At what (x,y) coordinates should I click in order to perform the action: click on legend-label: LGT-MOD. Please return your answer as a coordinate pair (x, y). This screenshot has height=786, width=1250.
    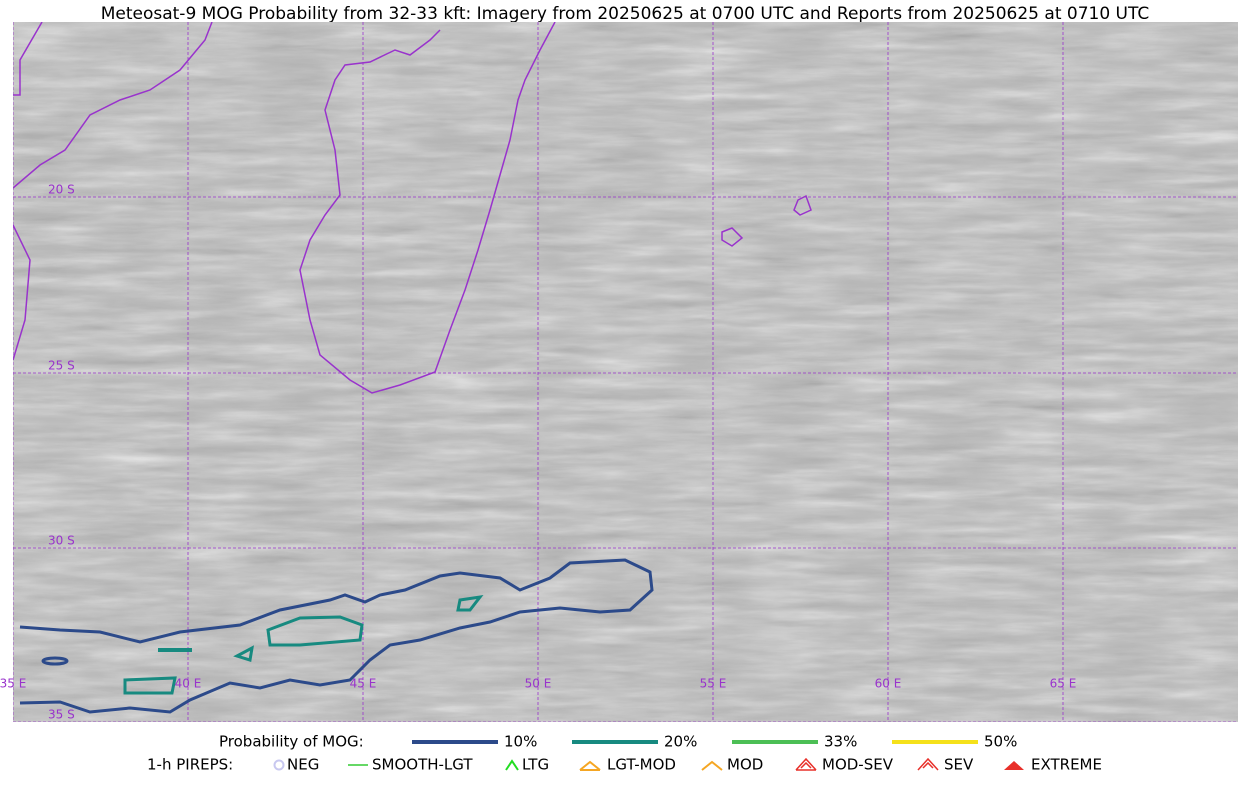
    Looking at the image, I should click on (641, 765).